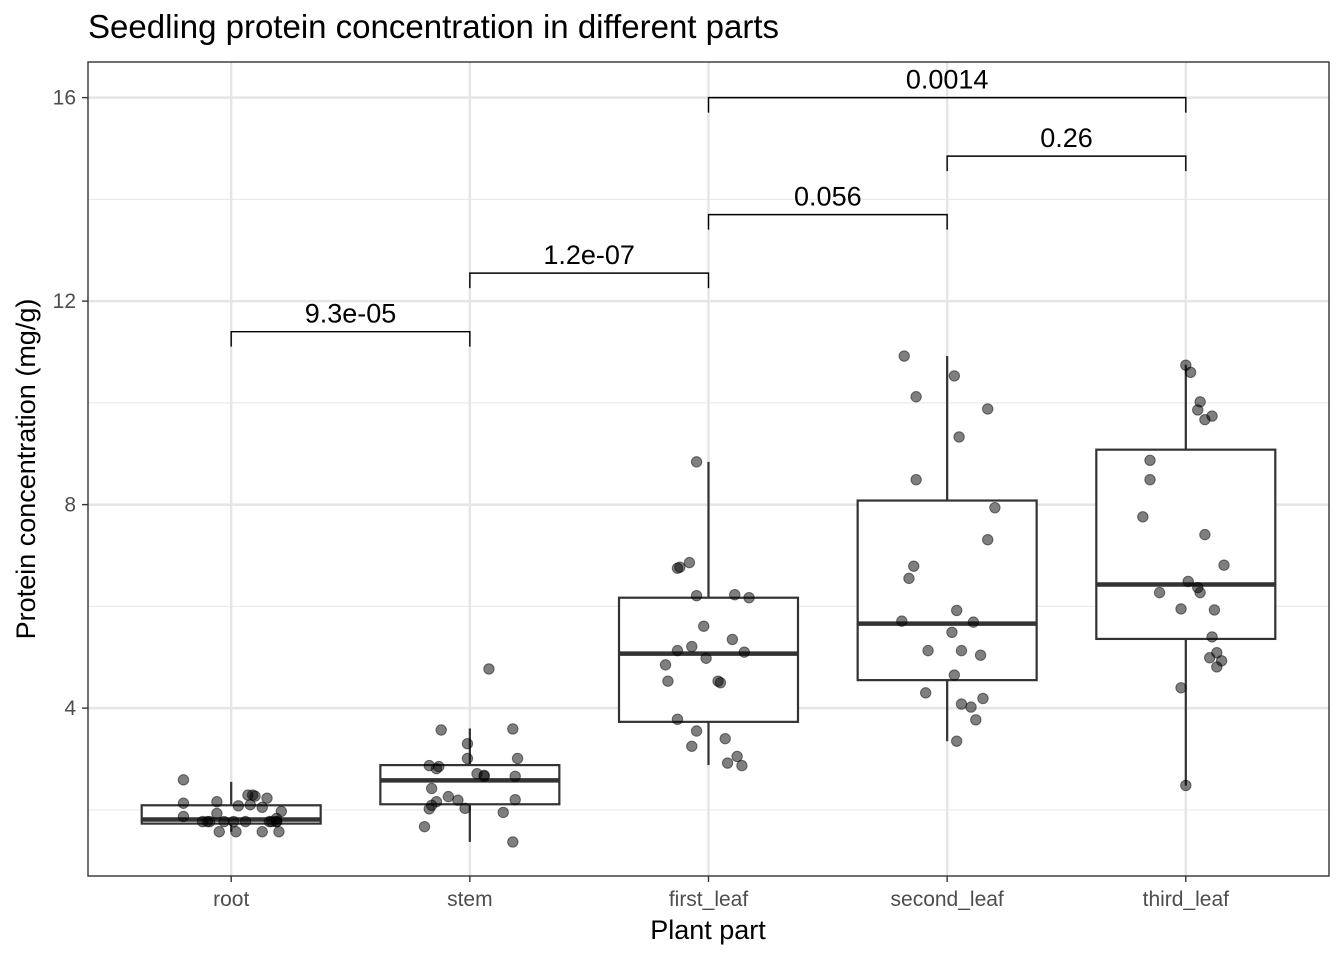 The height and width of the screenshot is (960, 1344). I want to click on bracket-stem-first_leaf: 1.2e-07, so click(589, 264).